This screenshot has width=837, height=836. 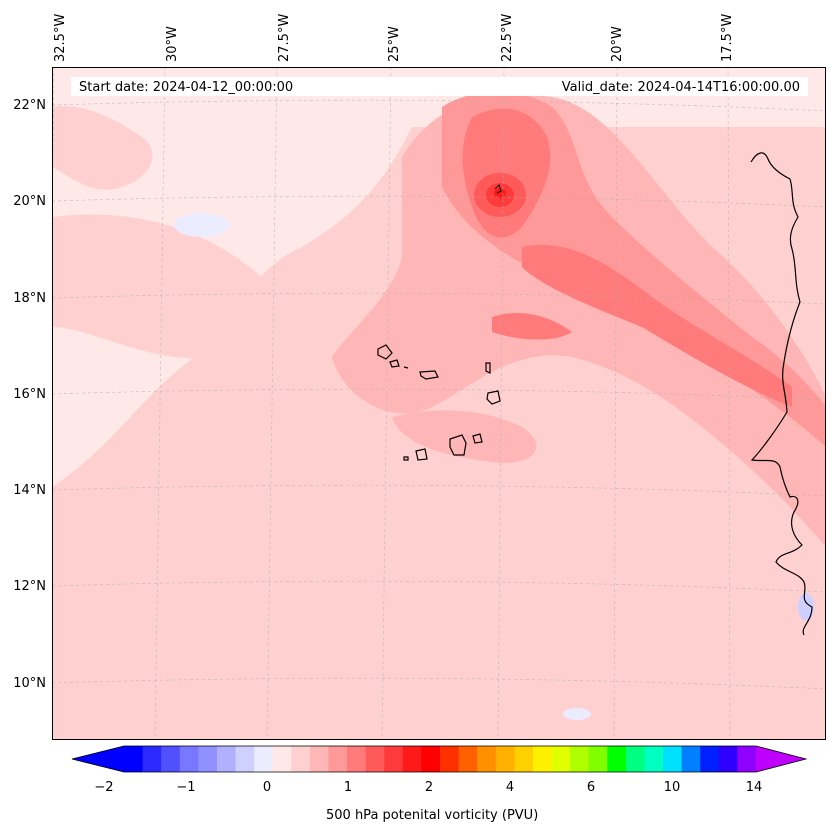 What do you see at coordinates (284, 37) in the screenshot?
I see `longitude-label: 27.5°W` at bounding box center [284, 37].